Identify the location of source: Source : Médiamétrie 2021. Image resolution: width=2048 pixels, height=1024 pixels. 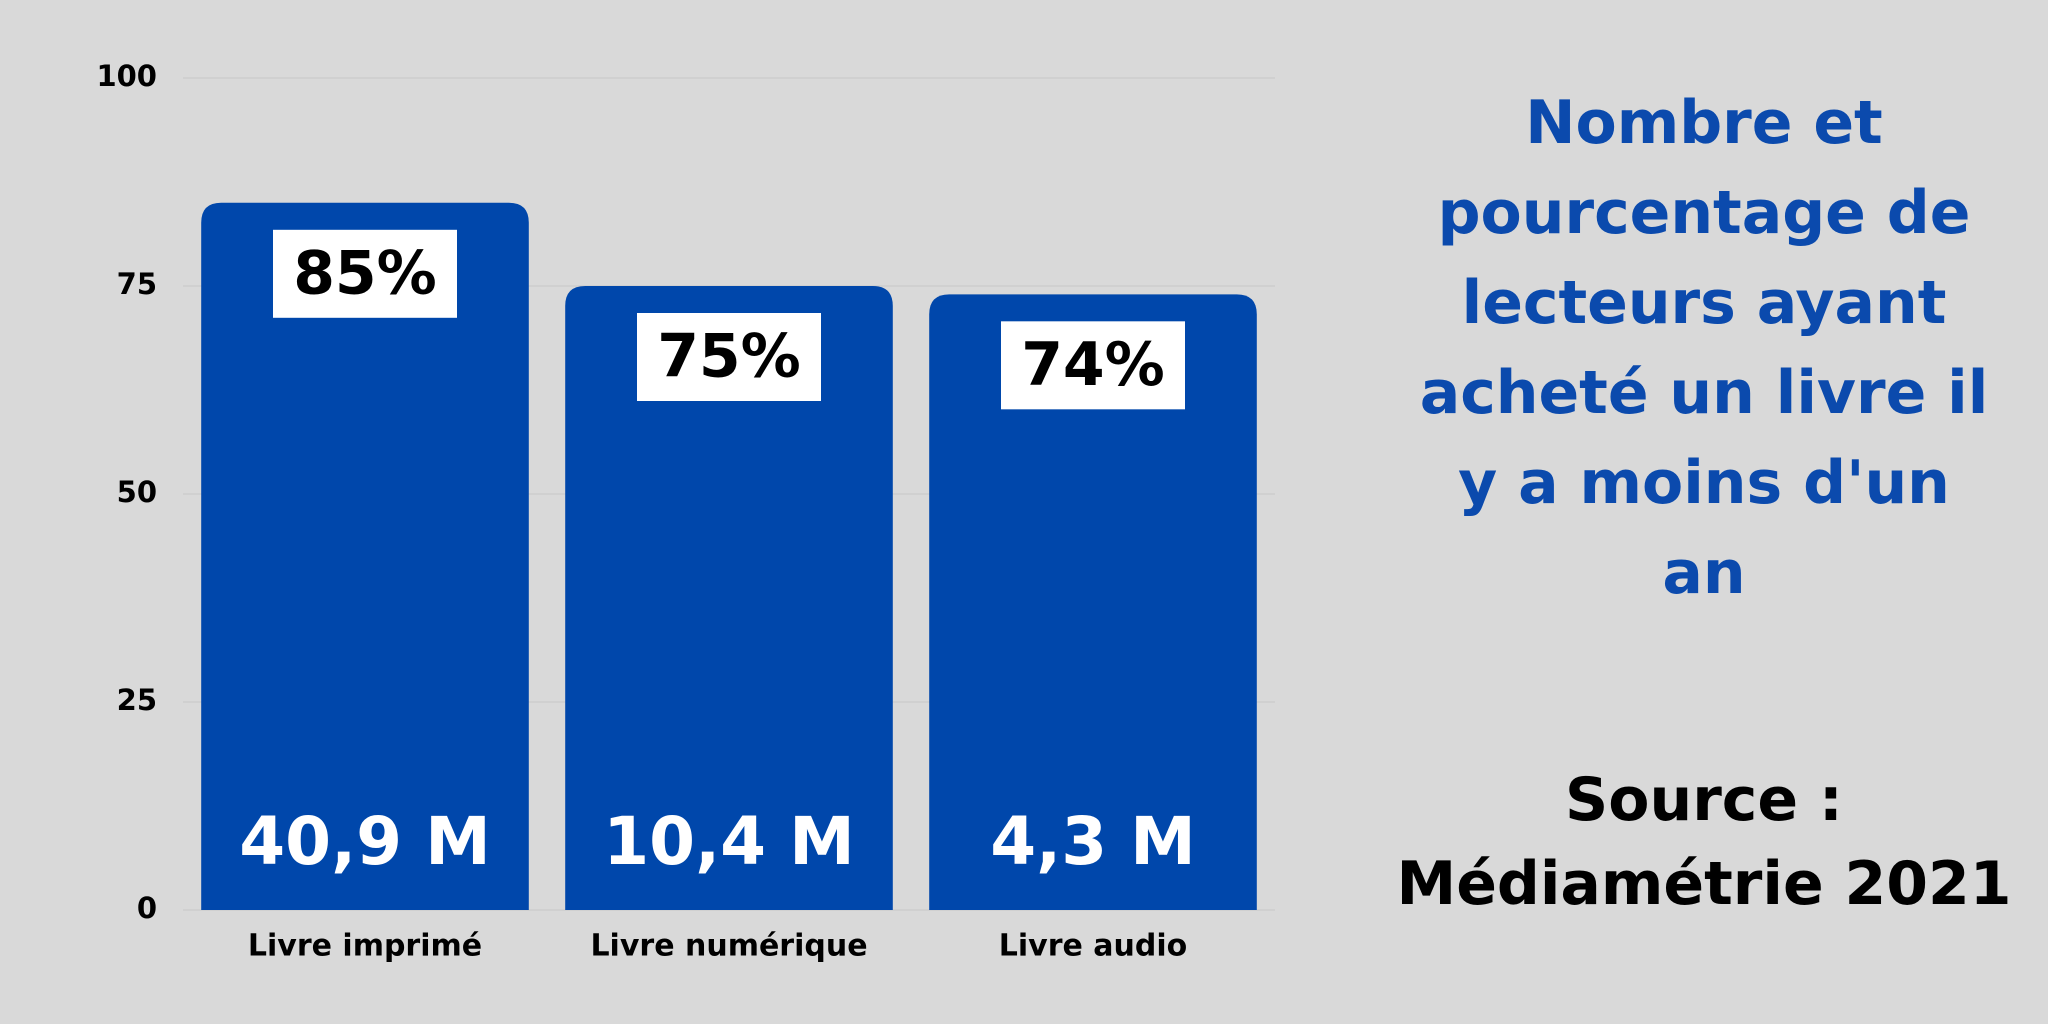
(1701, 842).